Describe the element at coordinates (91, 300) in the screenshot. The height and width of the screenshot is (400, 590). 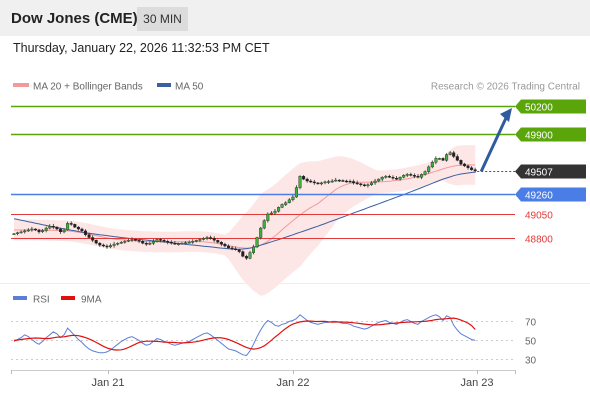
I see `rsi-ma-legend-label: 9MA` at that location.